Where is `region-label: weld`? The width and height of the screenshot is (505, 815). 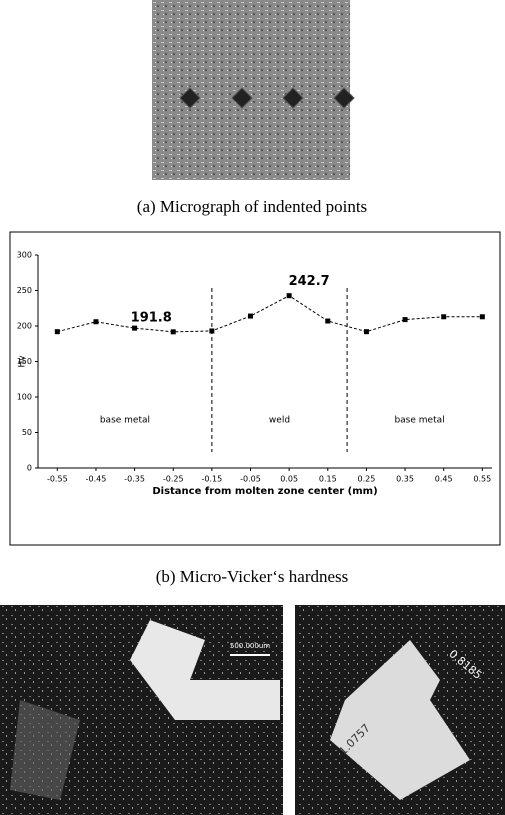
region-label: weld is located at coordinates (279, 421).